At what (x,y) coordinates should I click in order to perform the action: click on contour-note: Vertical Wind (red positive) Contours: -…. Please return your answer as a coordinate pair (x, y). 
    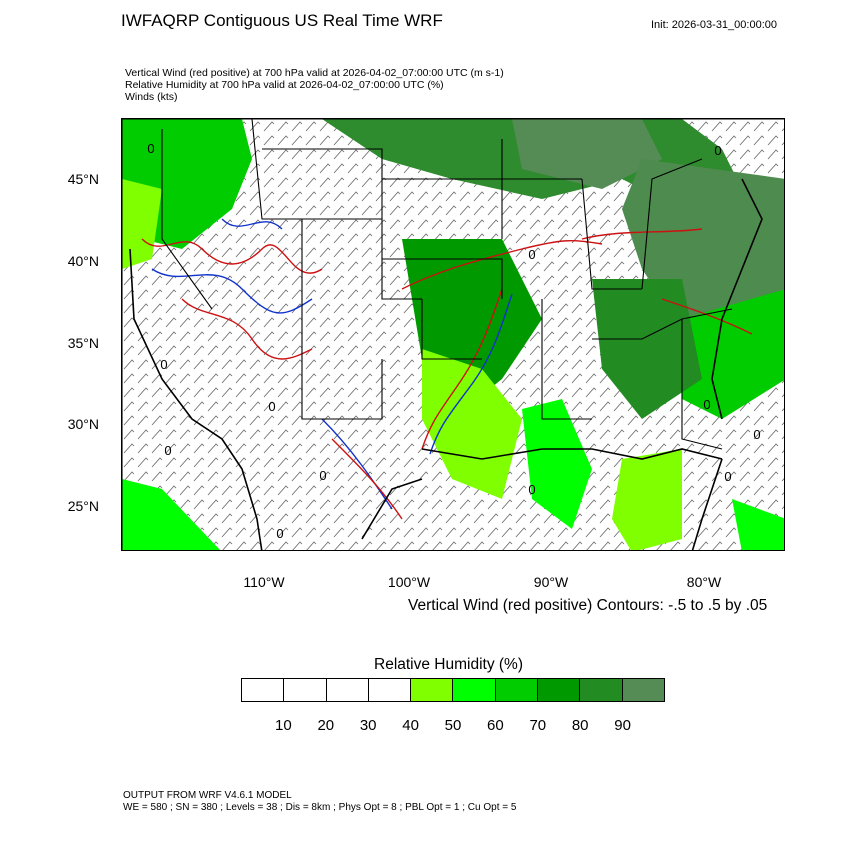
    Looking at the image, I should click on (588, 605).